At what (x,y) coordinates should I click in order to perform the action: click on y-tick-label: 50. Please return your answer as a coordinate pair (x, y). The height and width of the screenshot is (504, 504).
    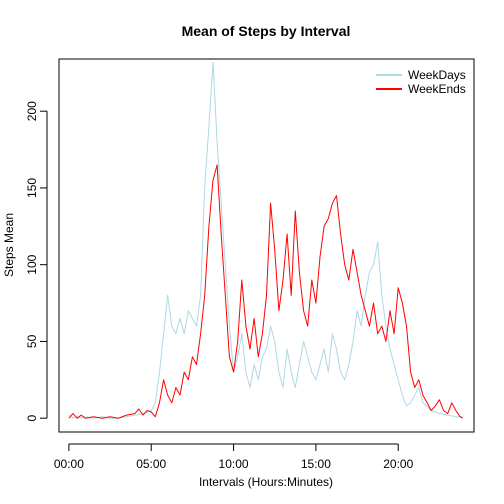
    Looking at the image, I should click on (32, 341).